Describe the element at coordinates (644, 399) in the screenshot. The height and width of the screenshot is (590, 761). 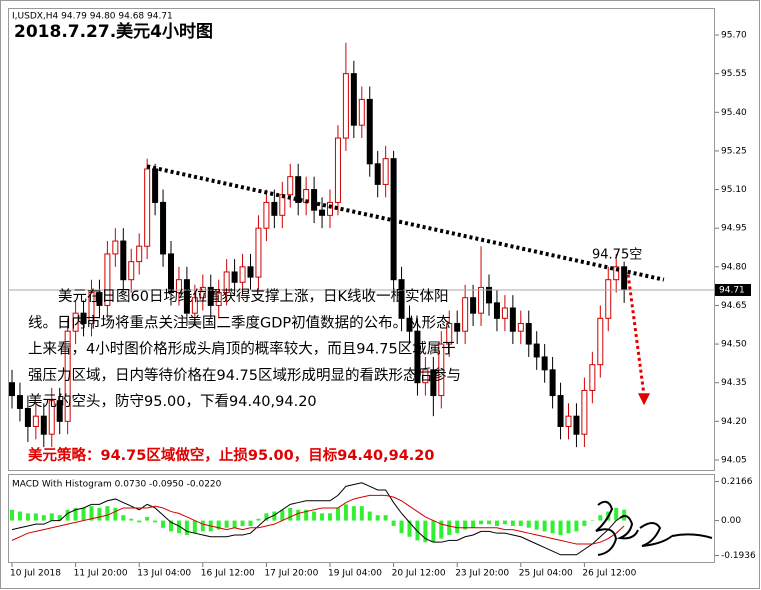
I see `arrow-head` at that location.